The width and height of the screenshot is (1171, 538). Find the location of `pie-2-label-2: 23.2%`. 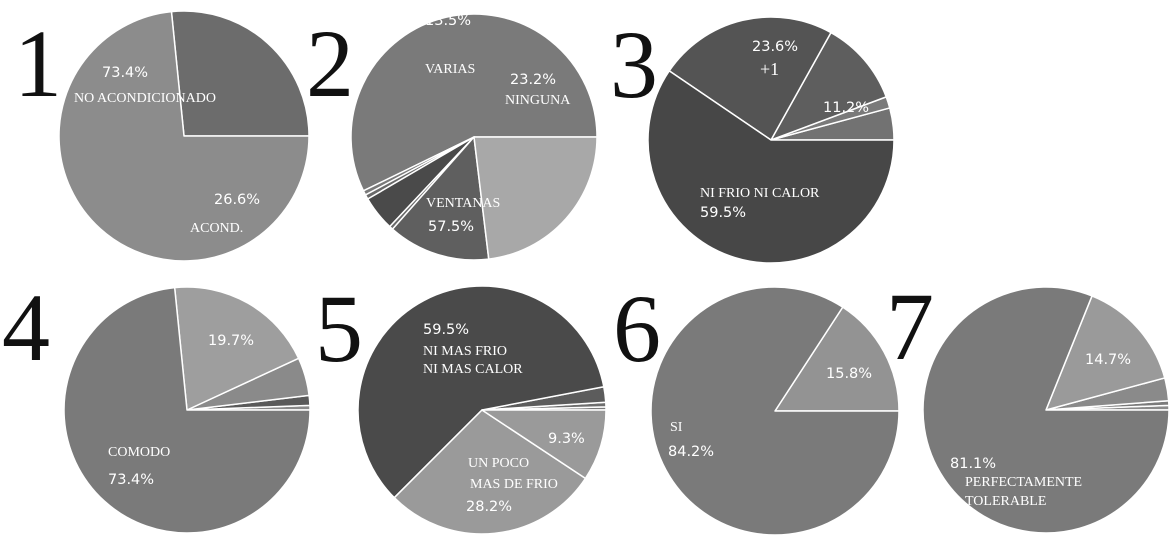

pie-2-label-2: 23.2% is located at coordinates (533, 80).